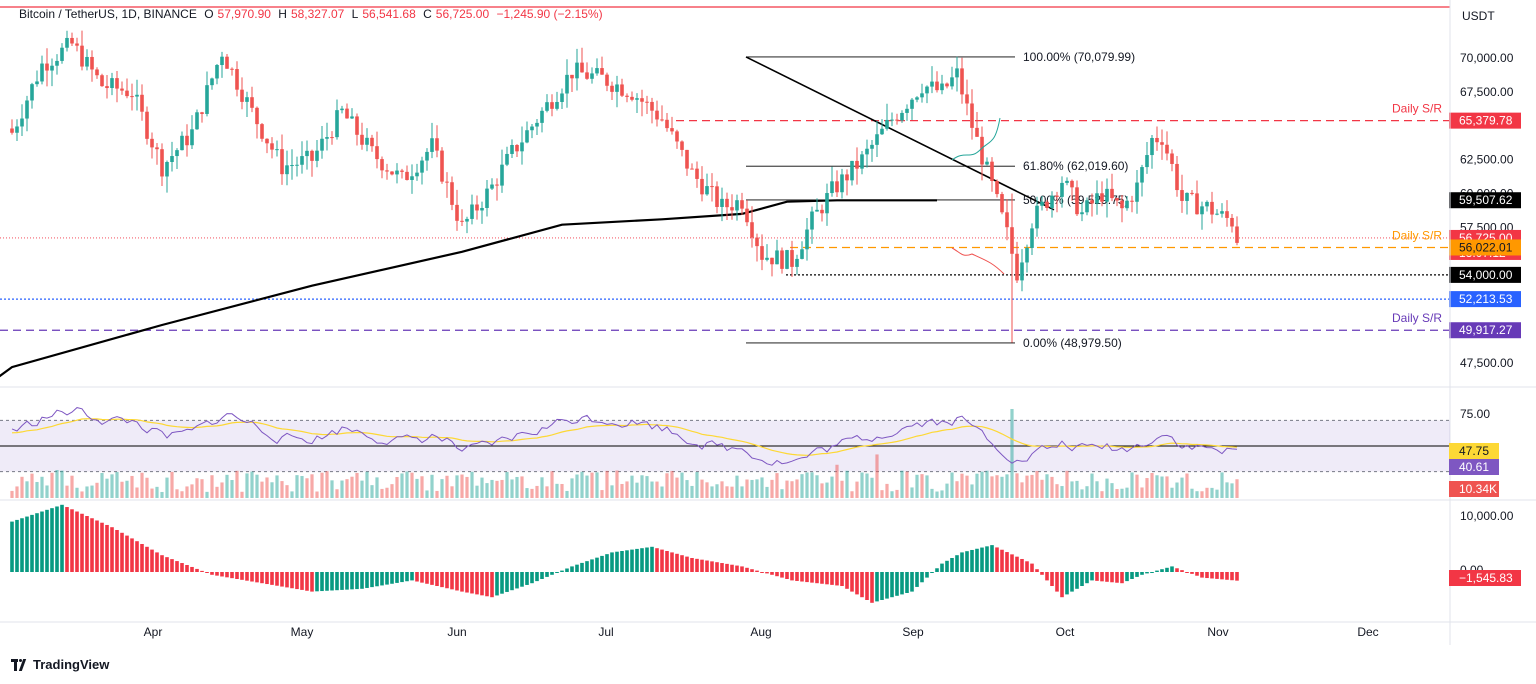 The image size is (1536, 684). Describe the element at coordinates (244, 14) in the screenshot. I see `open-value: 57,970.90` at that location.